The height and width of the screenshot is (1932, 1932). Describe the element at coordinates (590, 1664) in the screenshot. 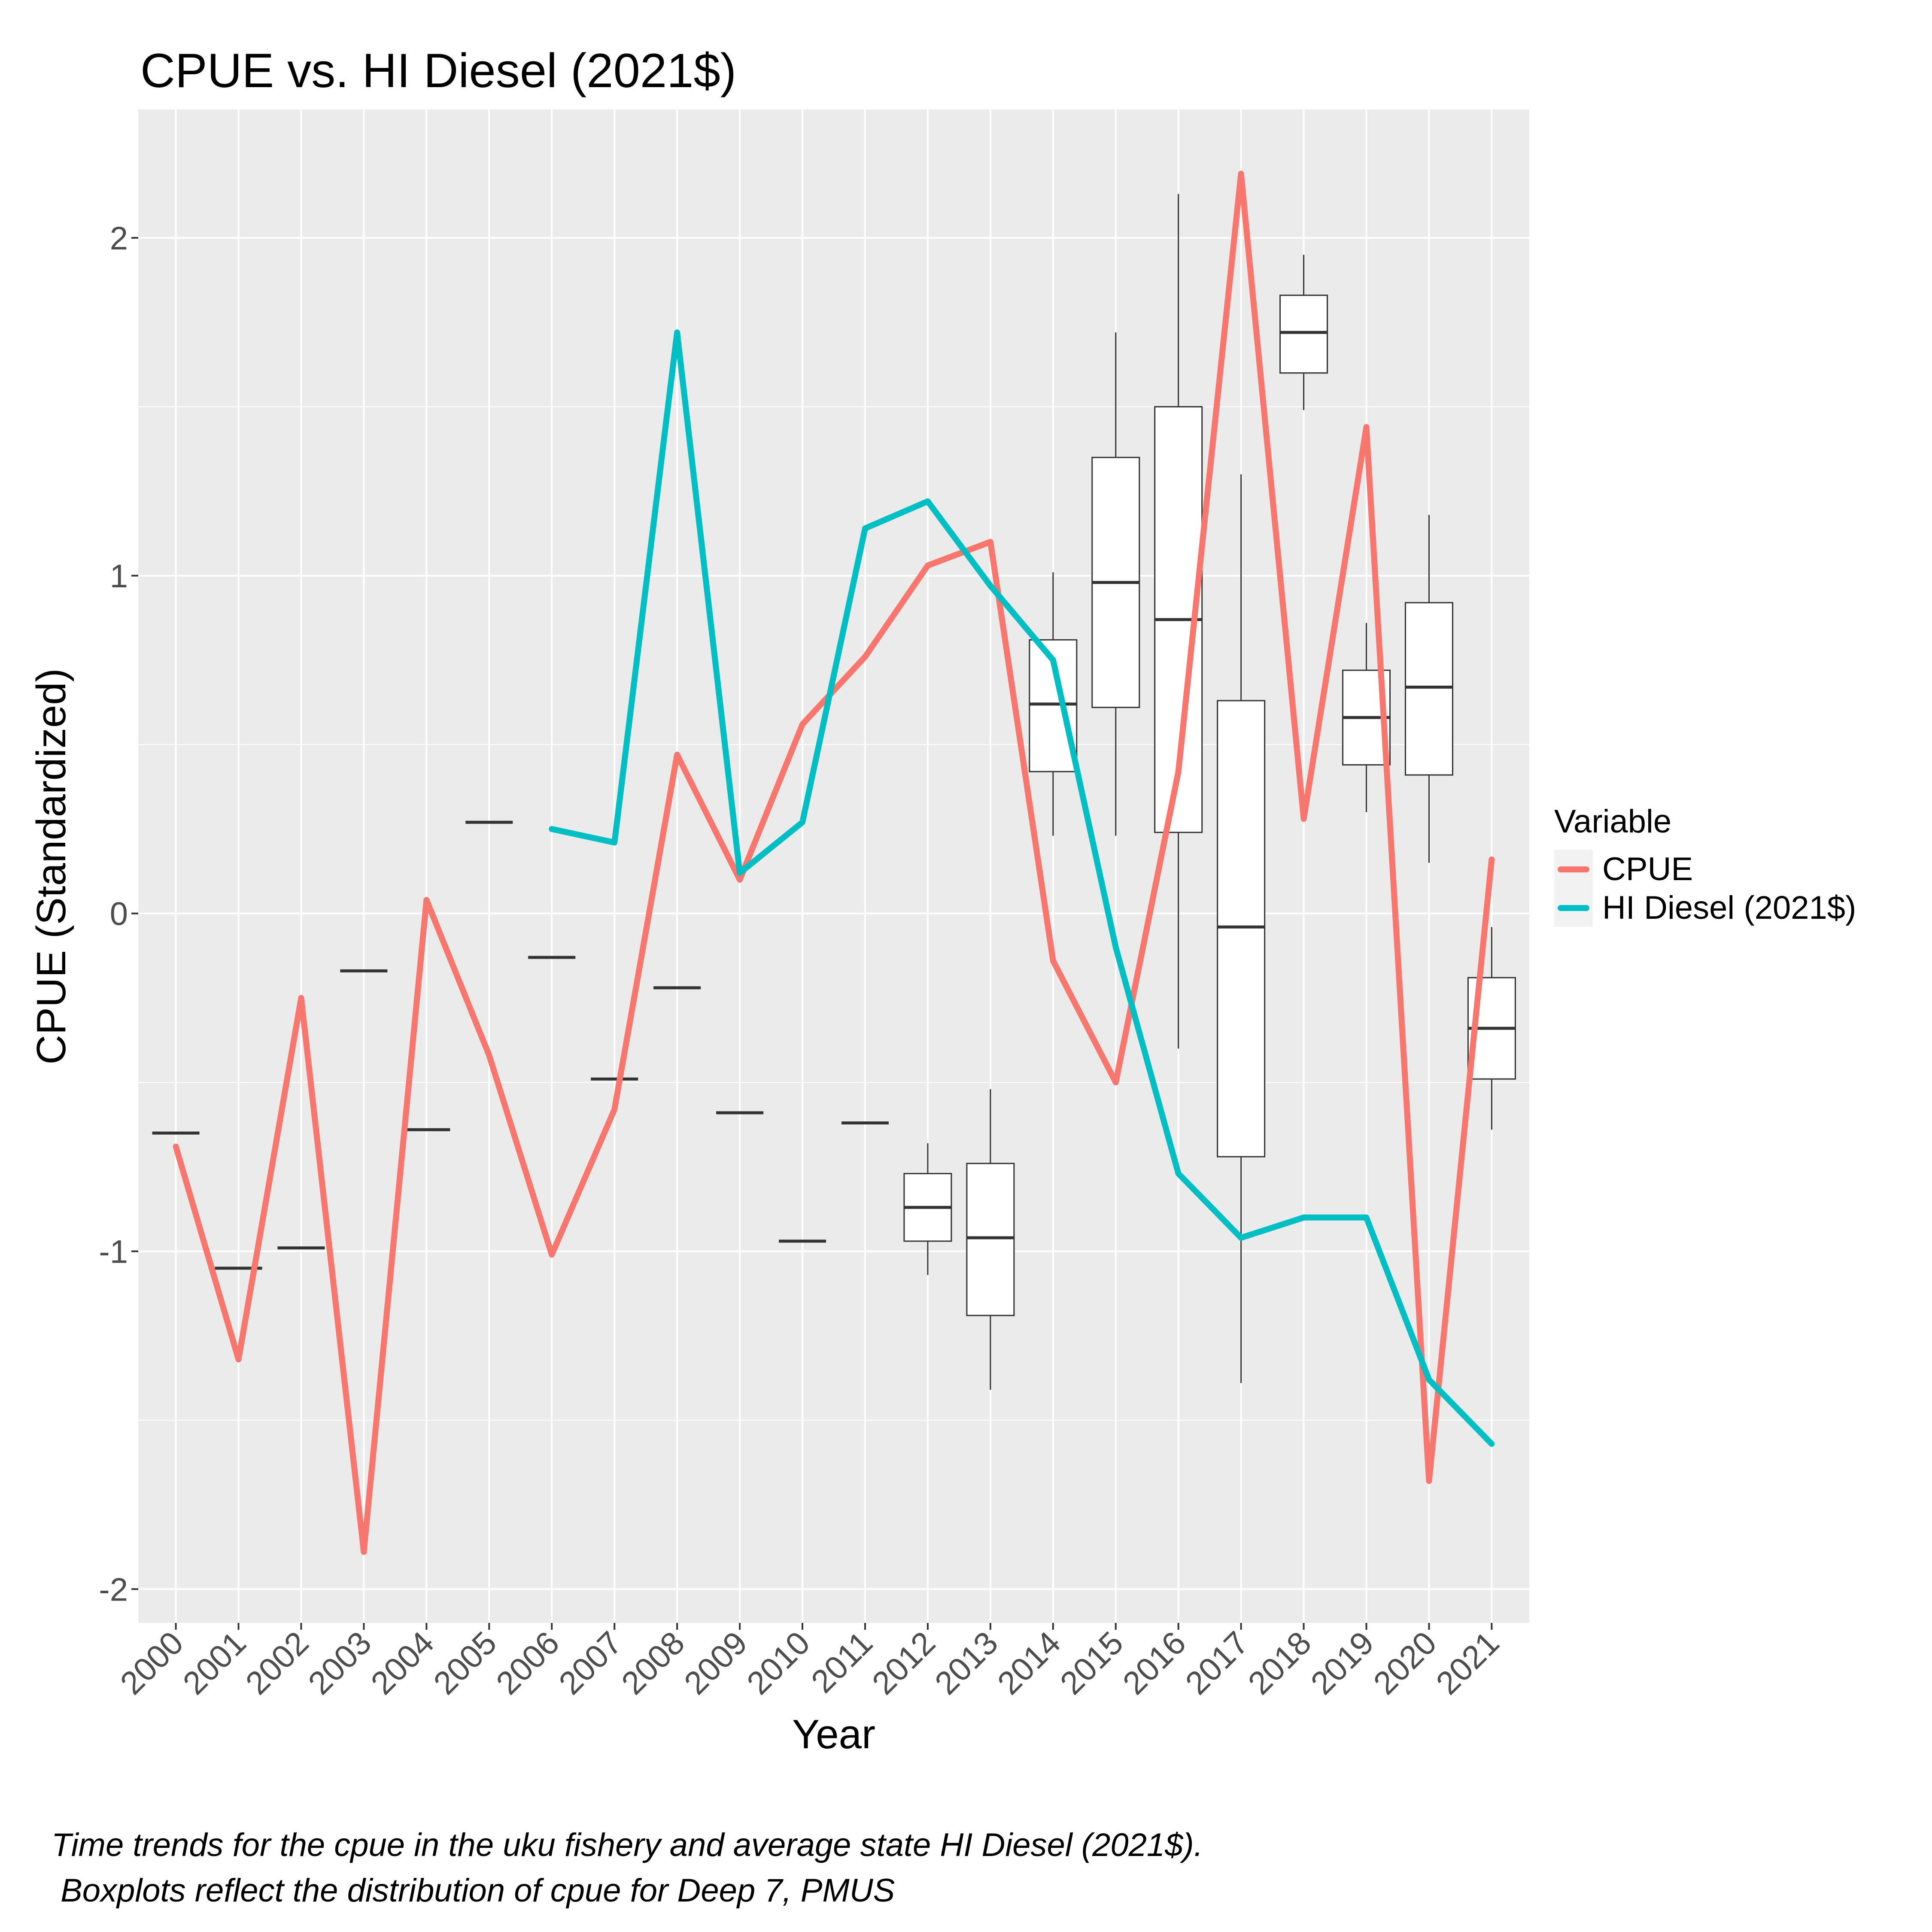

I see `x-tick-label: 2007` at that location.